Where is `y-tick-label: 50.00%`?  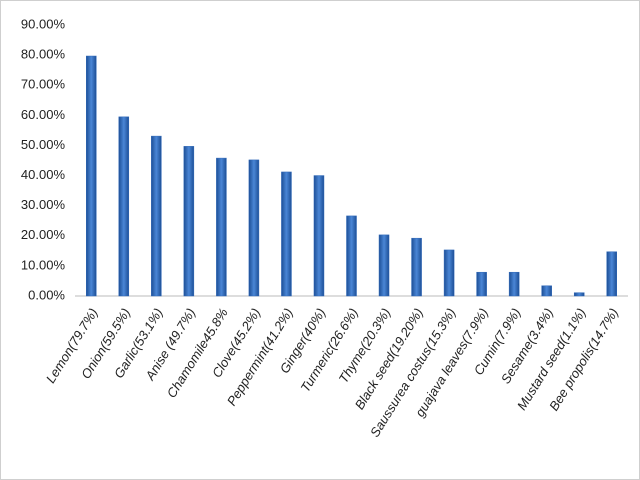
y-tick-label: 50.00% is located at coordinates (43, 144).